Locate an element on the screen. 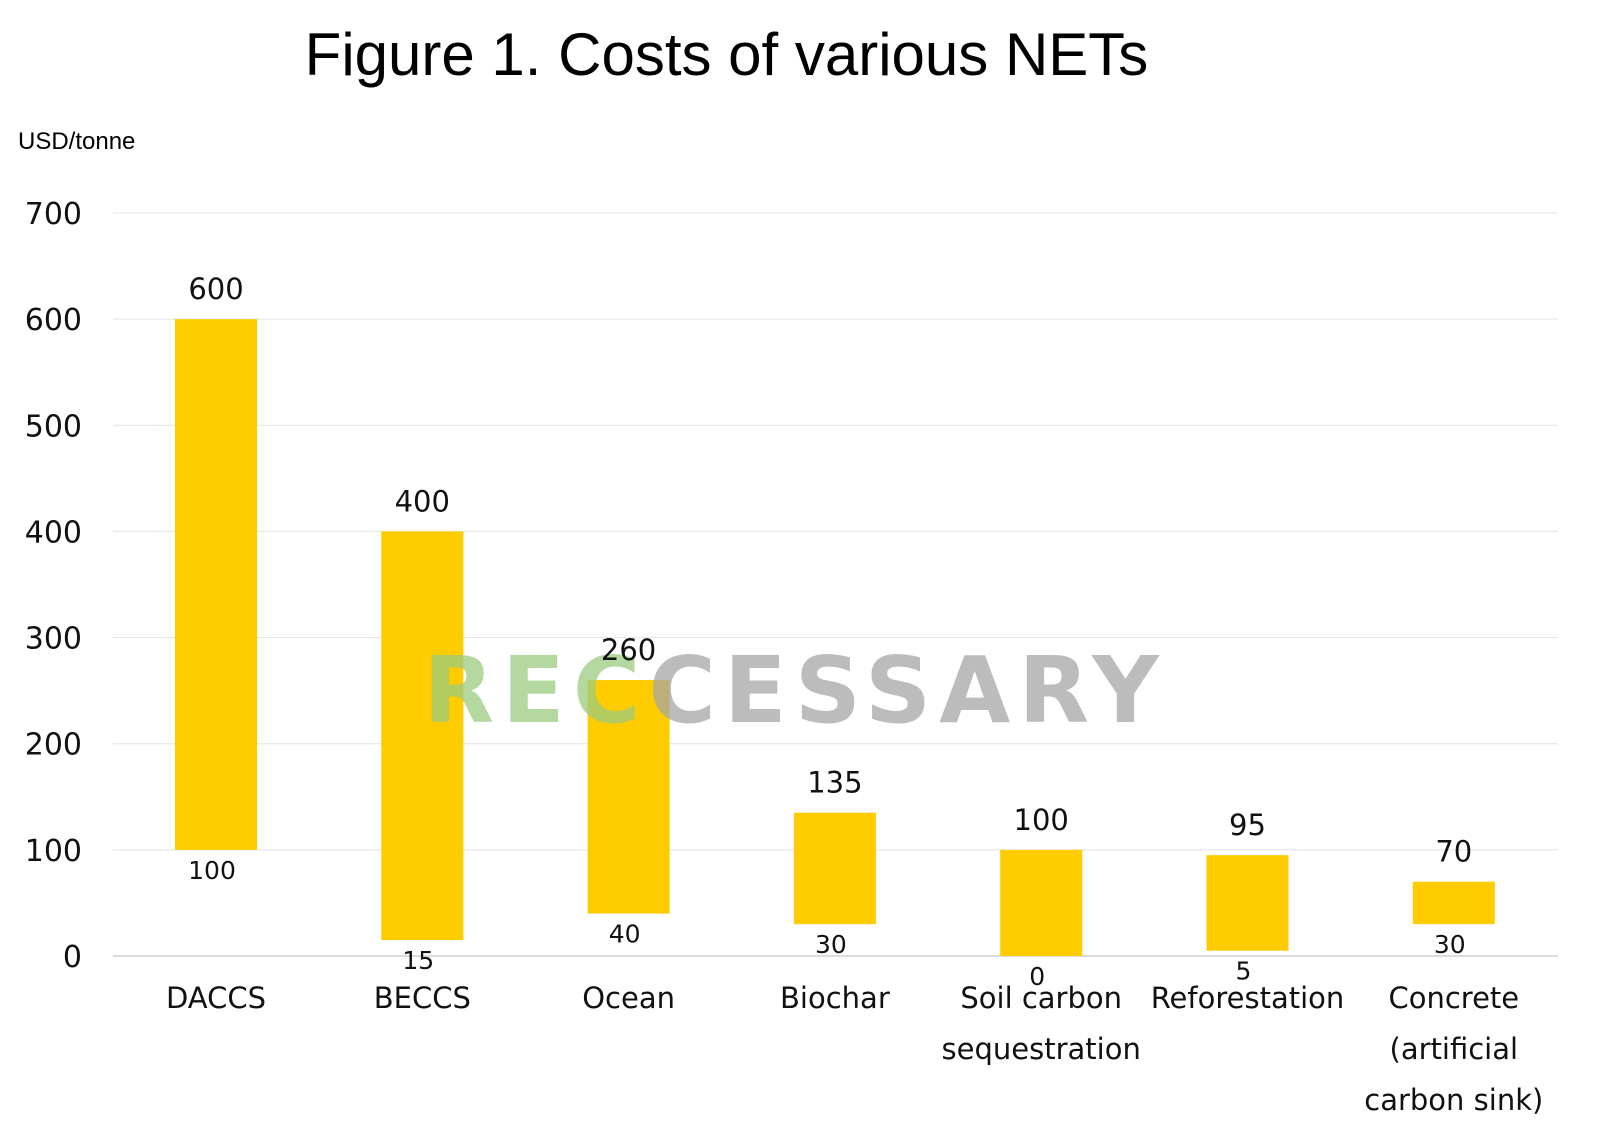 The width and height of the screenshot is (1600, 1148). y-axis-unit-label: USD/tonne is located at coordinates (77, 141).